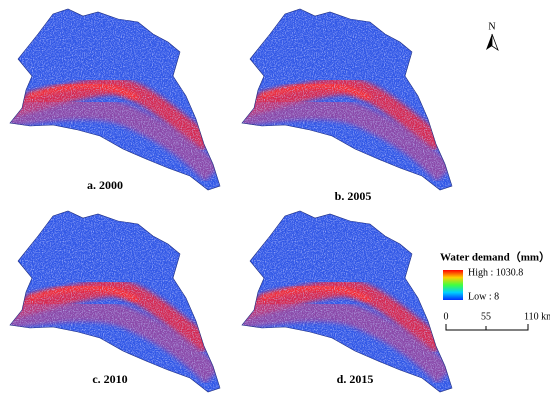 This screenshot has height=402, width=550. I want to click on scale-tick-label: 110 km, so click(537, 316).